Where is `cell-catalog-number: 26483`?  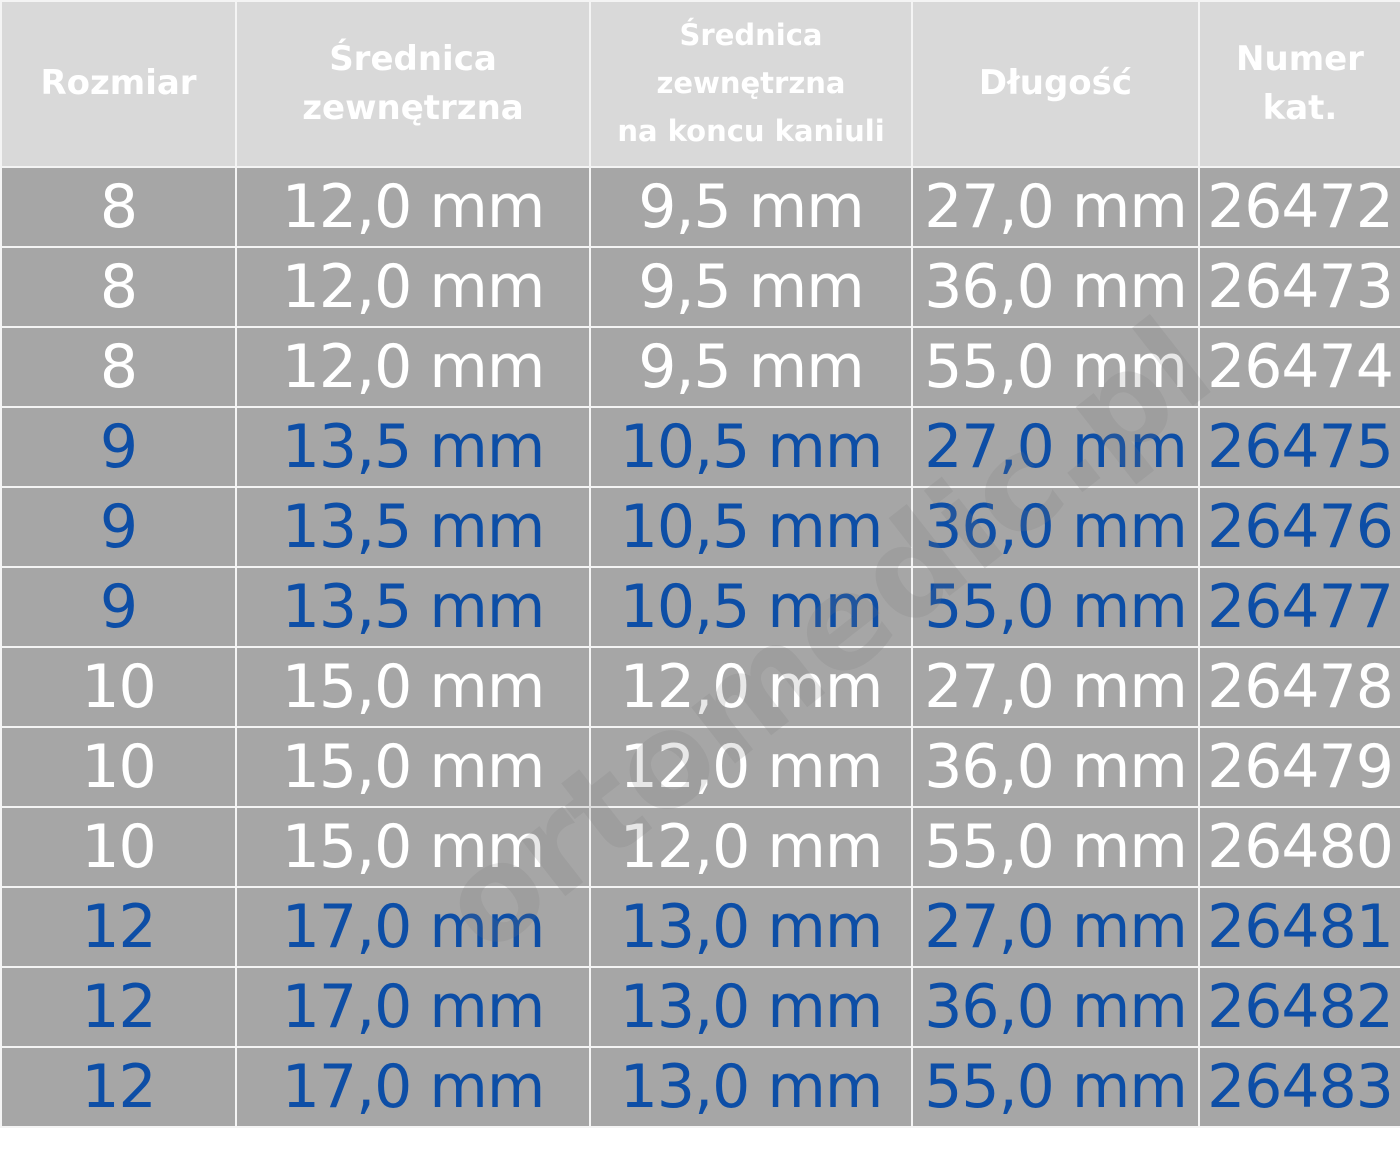
cell-catalog-number: 26483 is located at coordinates (1299, 1087).